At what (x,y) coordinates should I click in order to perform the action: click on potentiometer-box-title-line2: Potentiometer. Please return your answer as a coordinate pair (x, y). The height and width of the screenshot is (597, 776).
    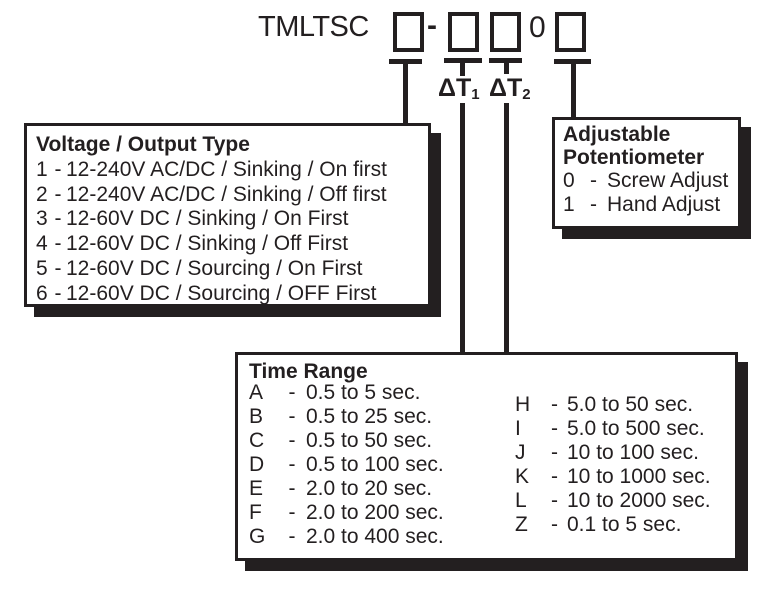
    Looking at the image, I should click on (634, 157).